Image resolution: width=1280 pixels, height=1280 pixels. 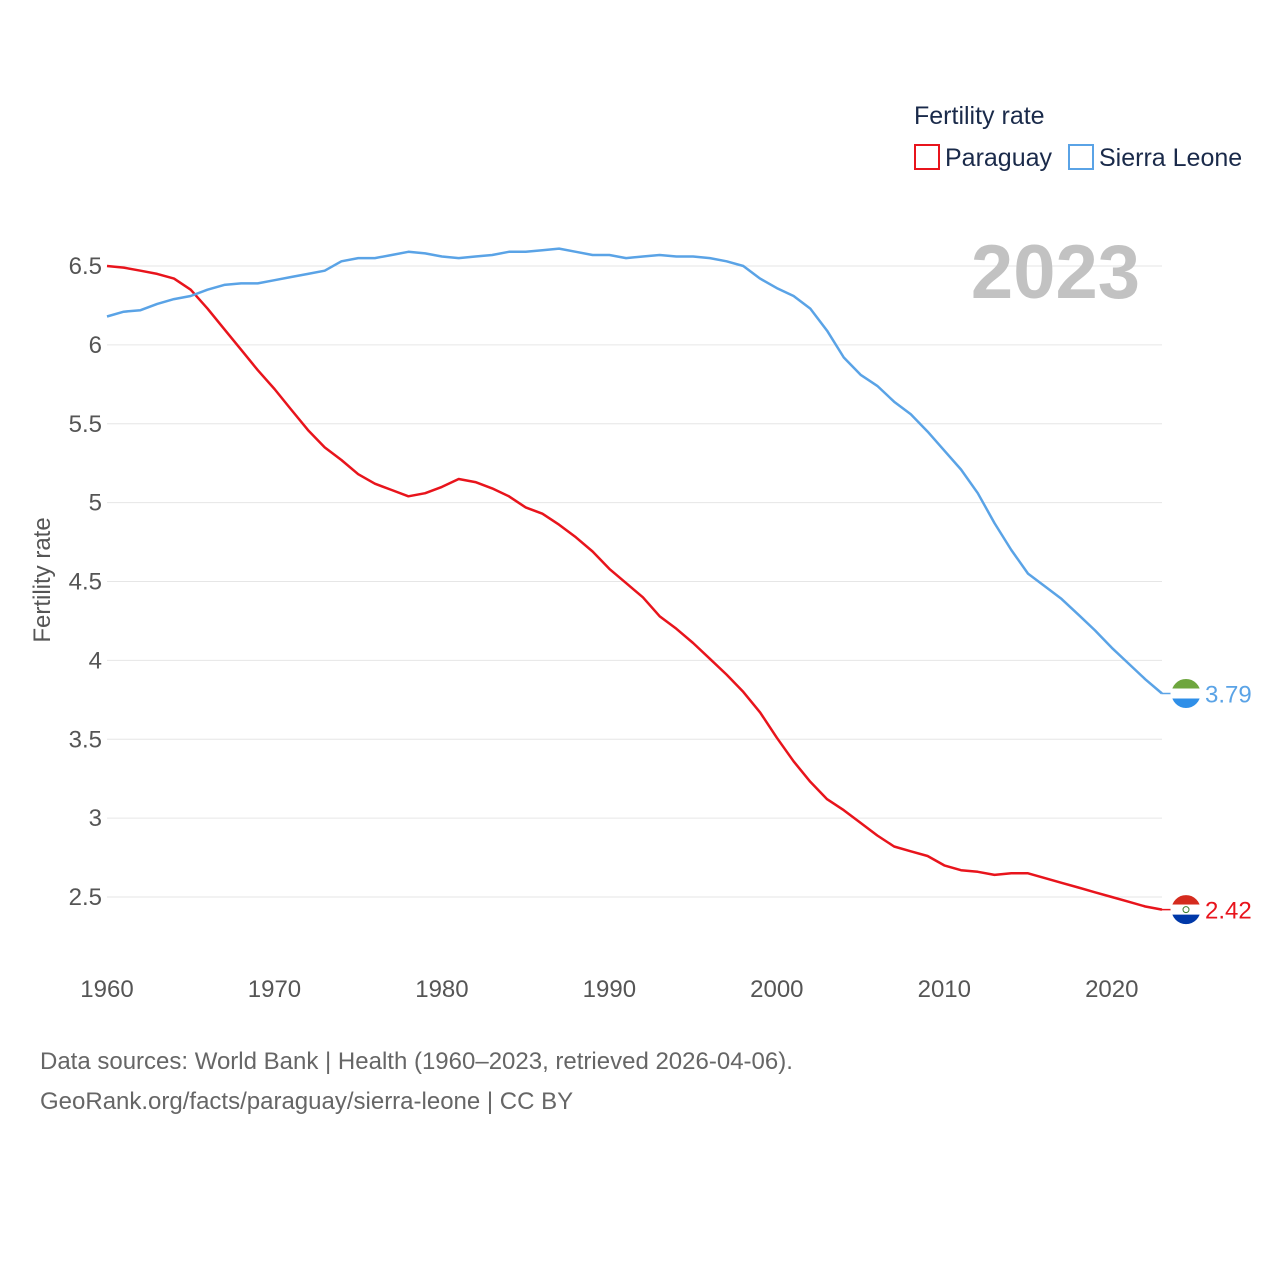 I want to click on legend-title: Fertility rate, so click(x=979, y=116).